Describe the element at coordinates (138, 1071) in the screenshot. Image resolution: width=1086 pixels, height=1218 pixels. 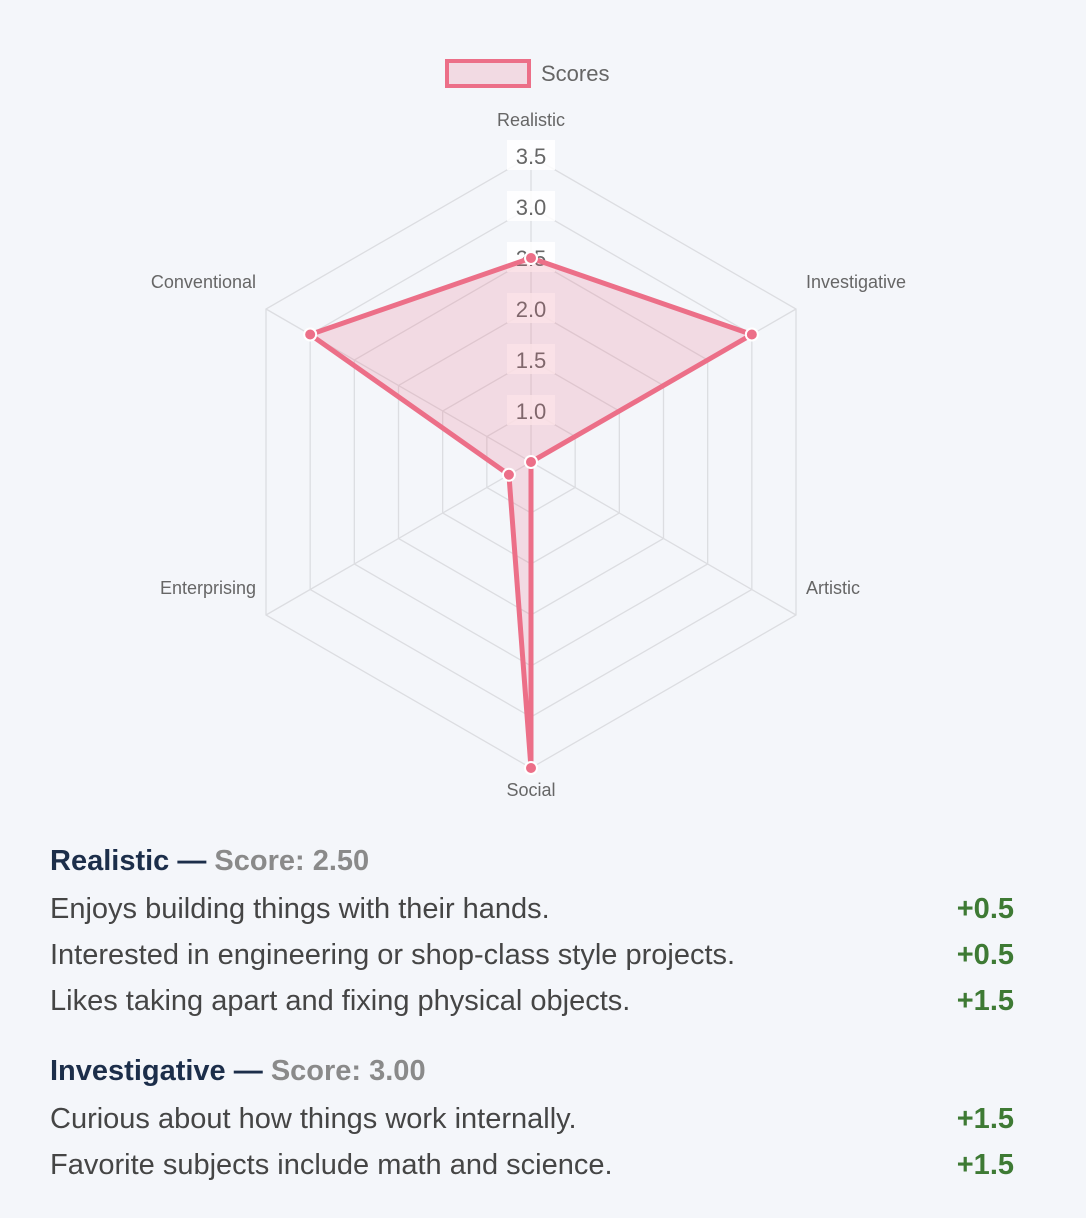
I see `section-title: Investigative` at that location.